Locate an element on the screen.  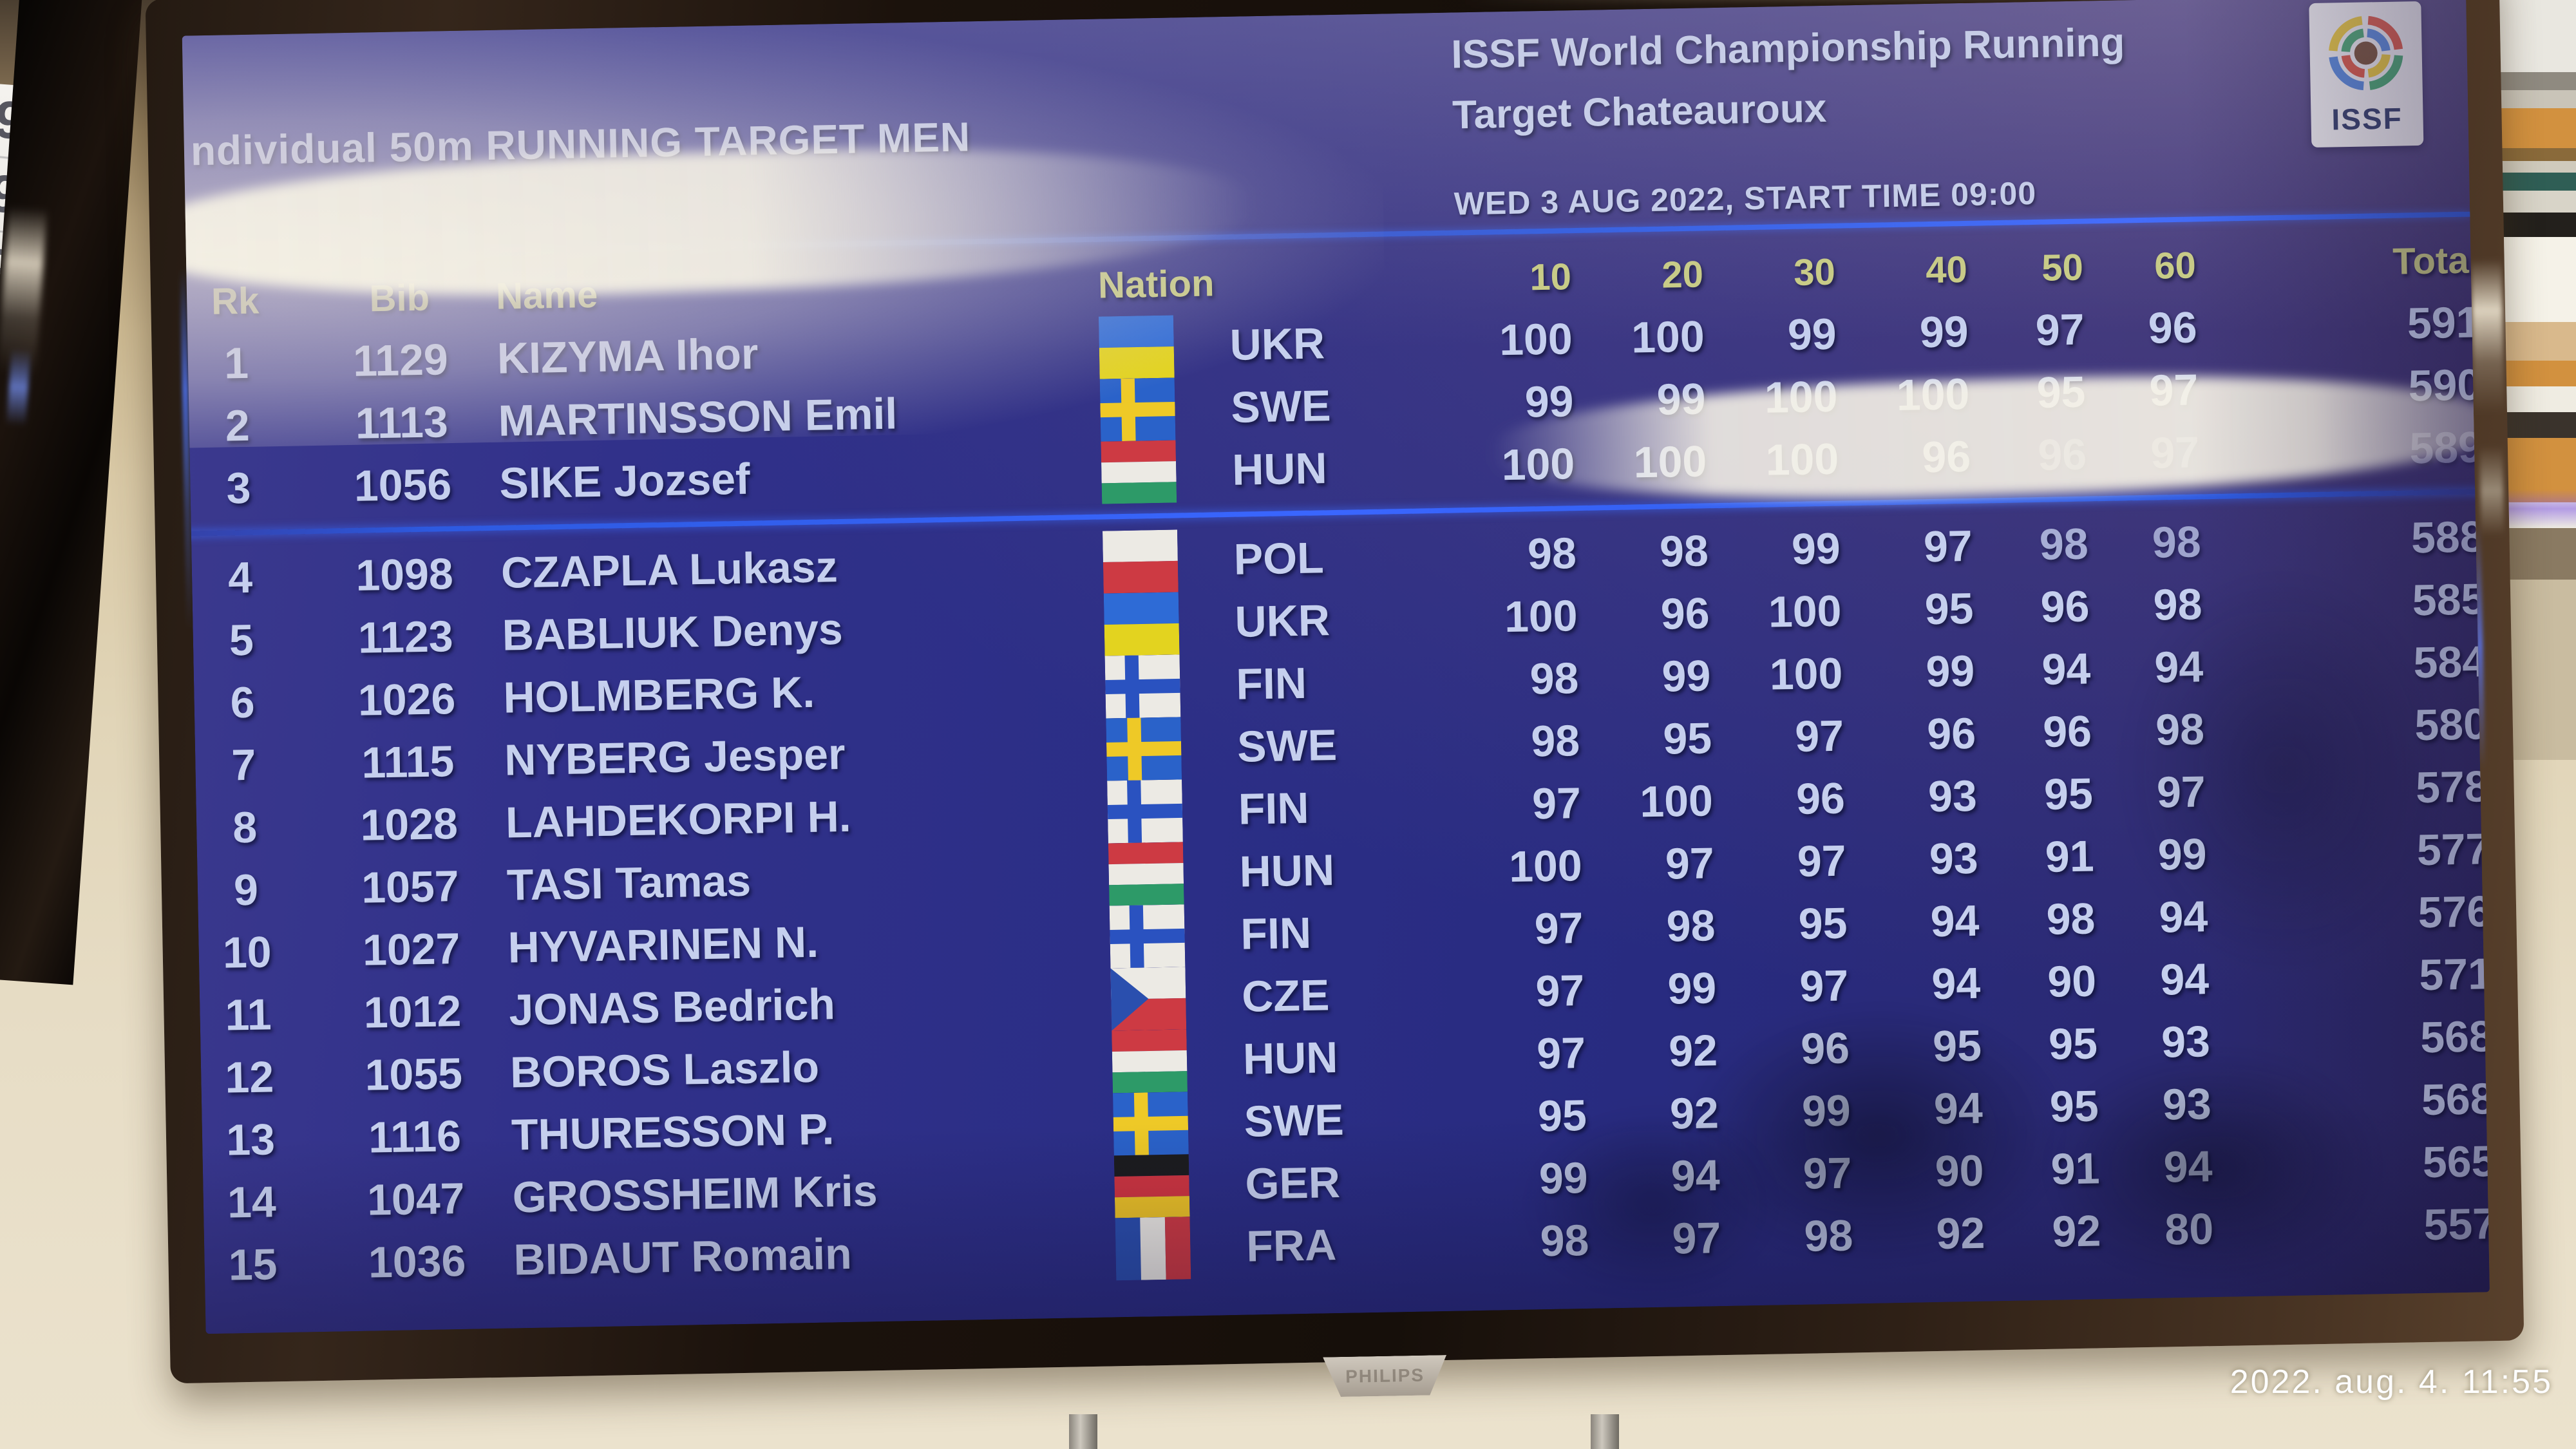
name-cell: JONAS Bedrich is located at coordinates (672, 1008).